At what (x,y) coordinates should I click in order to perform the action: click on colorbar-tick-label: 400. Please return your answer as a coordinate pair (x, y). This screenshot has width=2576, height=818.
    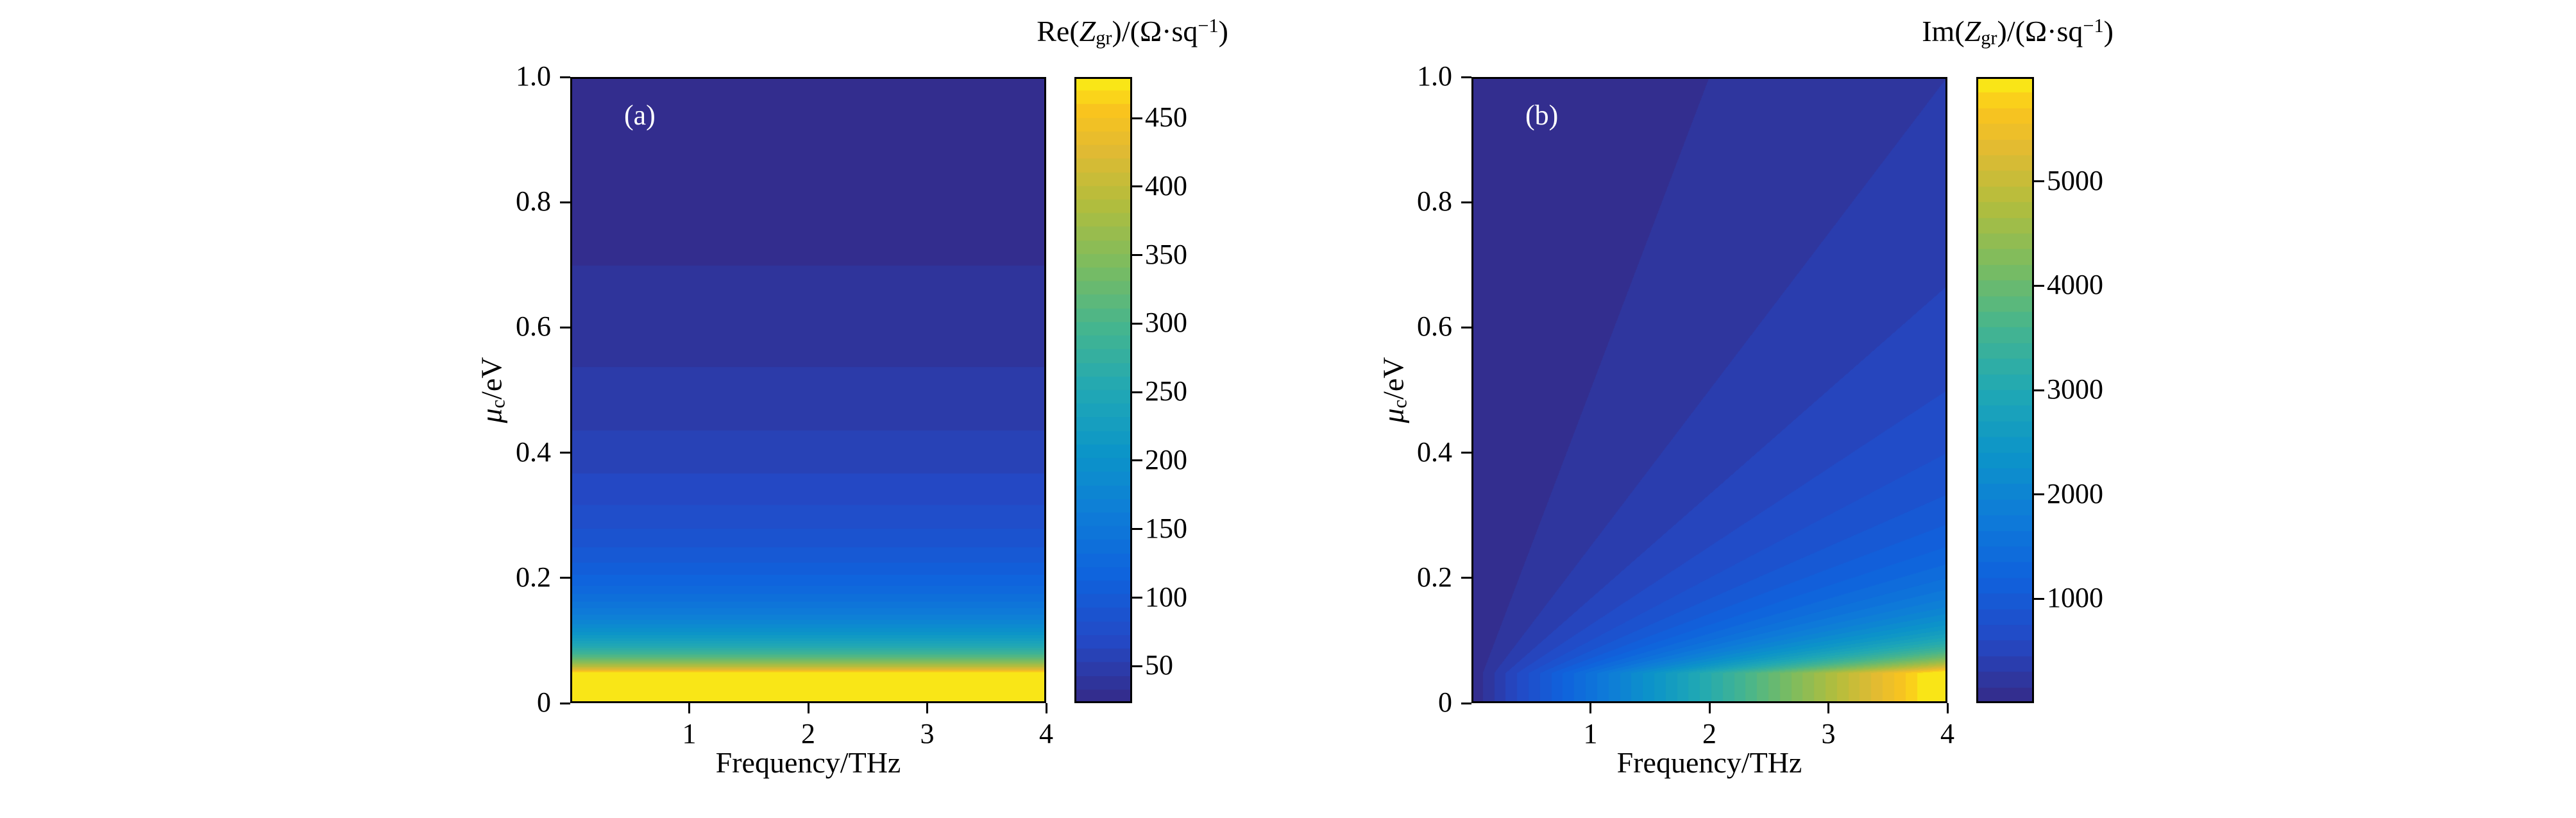
    Looking at the image, I should click on (1166, 185).